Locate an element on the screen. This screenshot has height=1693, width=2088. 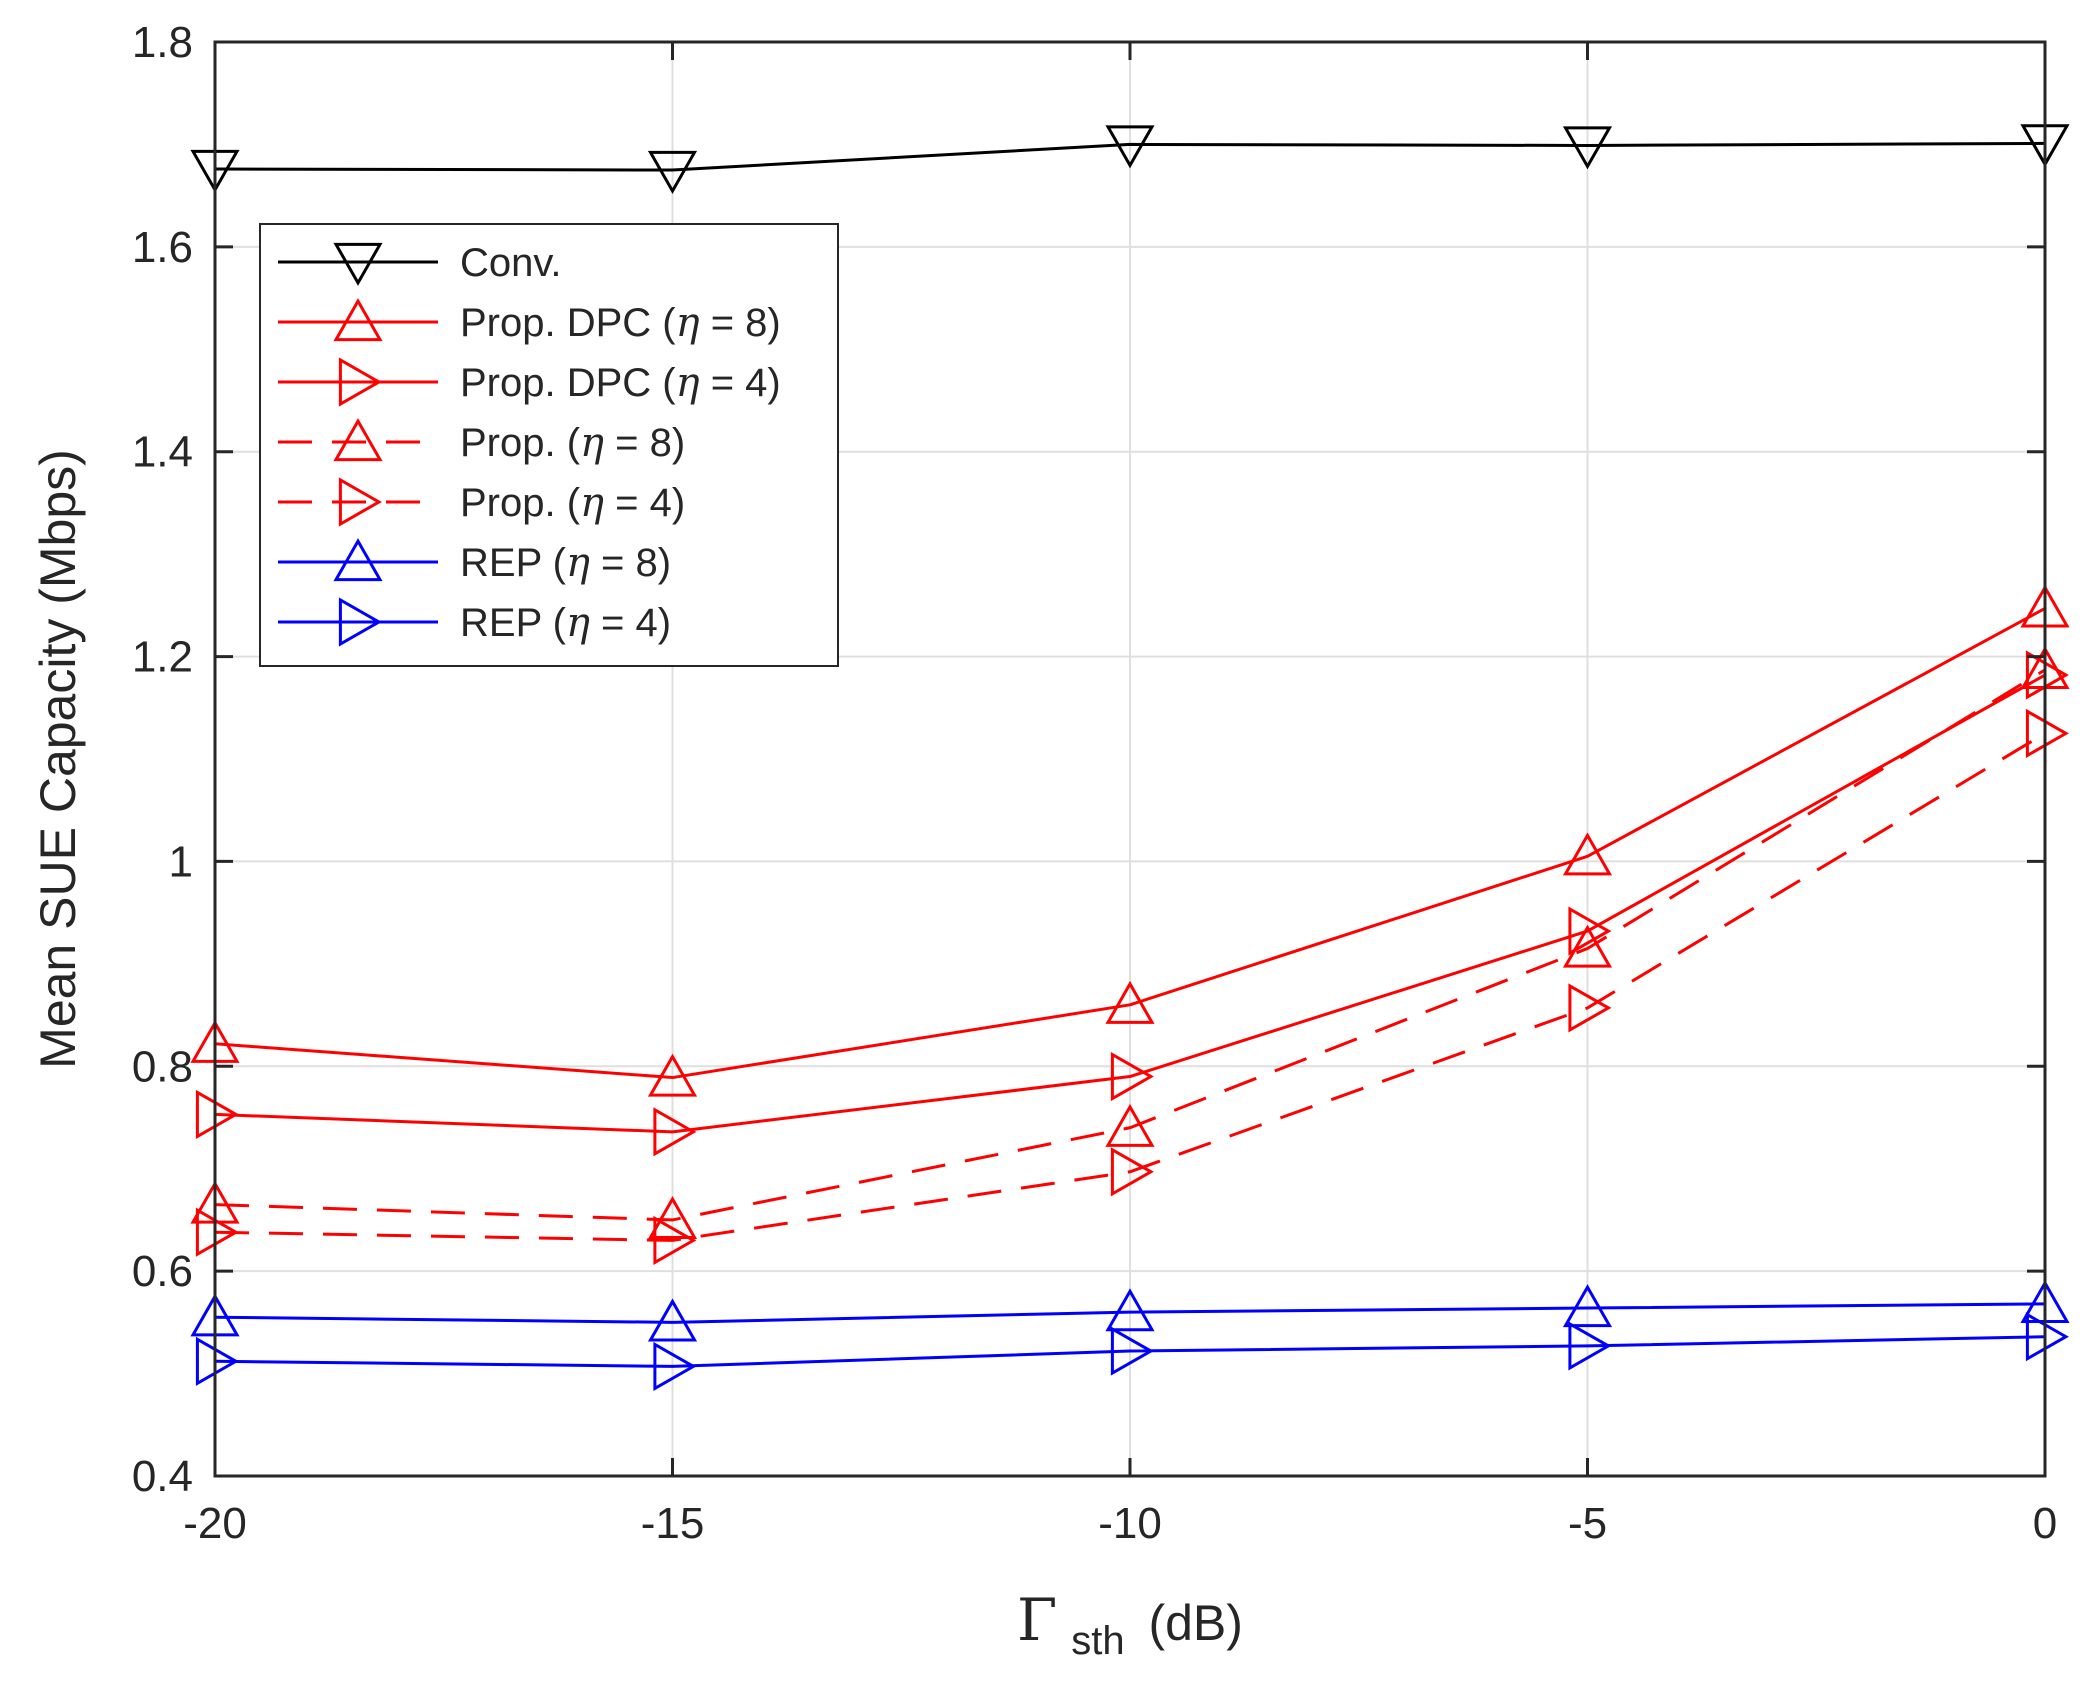
y-tick-label: 1.6 is located at coordinates (162, 247).